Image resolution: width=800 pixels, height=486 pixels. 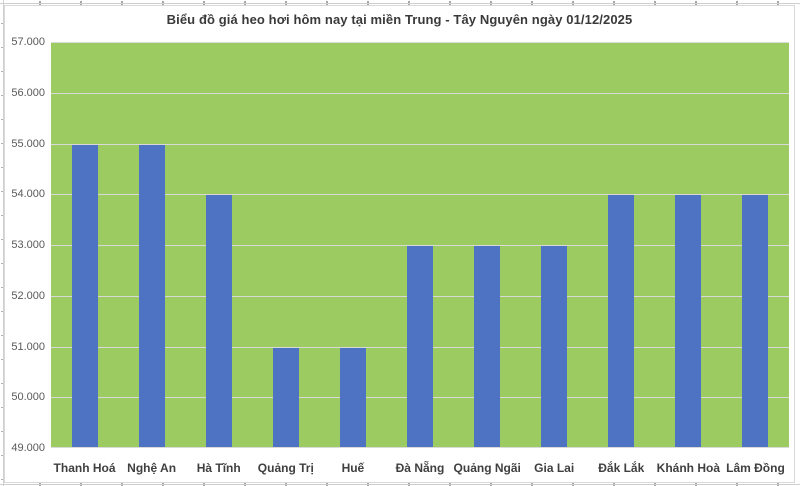 I want to click on y-axis-tick-label: 57.000, so click(x=28, y=42).